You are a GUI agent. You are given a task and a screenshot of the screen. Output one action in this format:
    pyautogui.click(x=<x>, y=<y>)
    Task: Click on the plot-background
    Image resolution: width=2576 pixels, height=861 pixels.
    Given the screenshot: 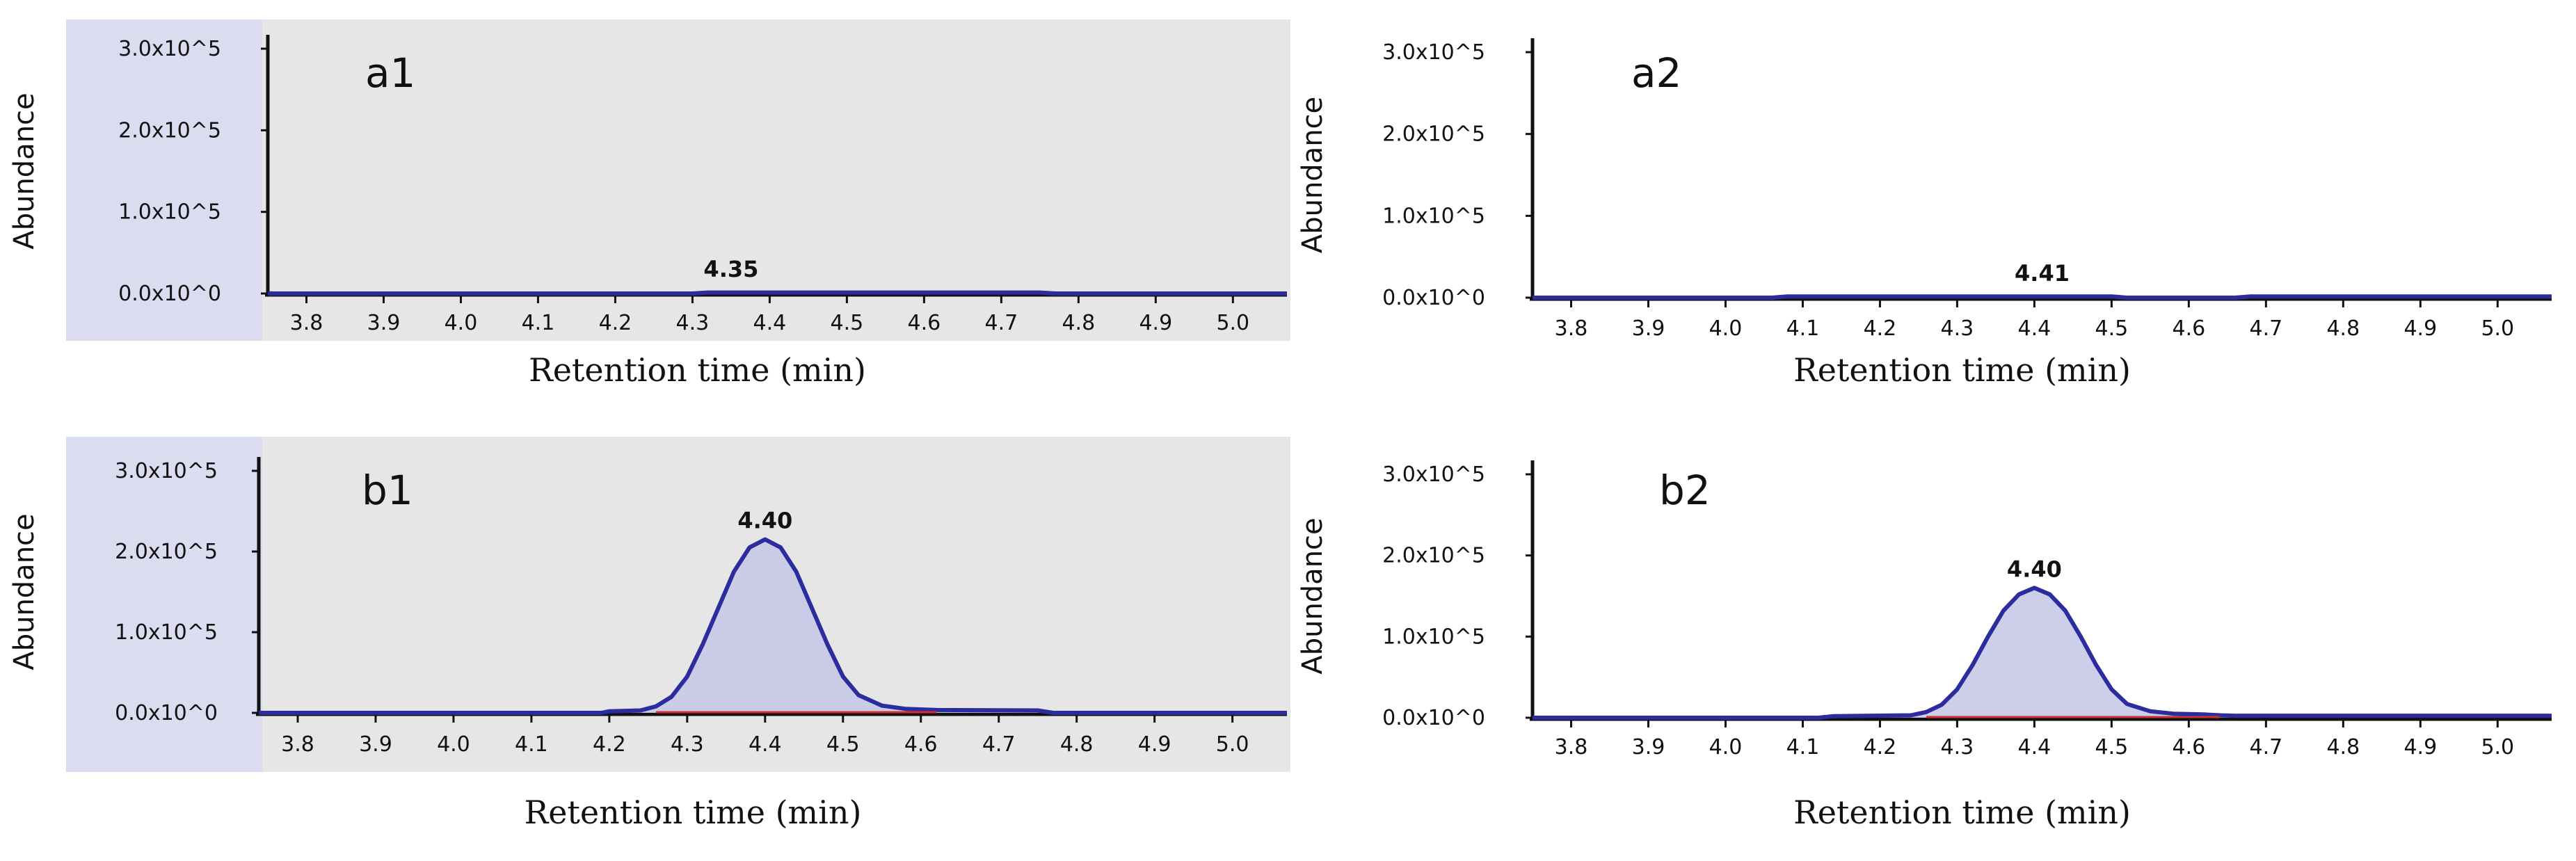 What is the action you would take?
    pyautogui.click(x=776, y=180)
    